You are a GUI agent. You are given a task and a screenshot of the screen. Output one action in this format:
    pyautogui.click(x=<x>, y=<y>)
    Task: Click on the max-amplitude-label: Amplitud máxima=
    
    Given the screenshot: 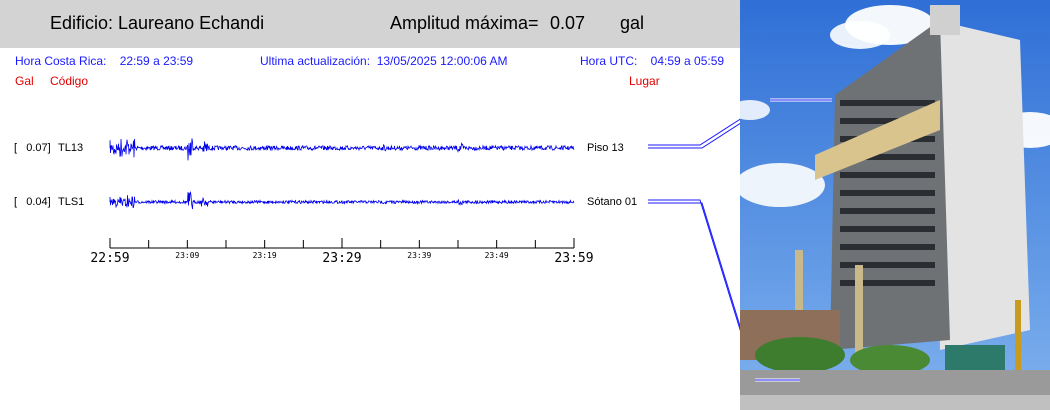 What is the action you would take?
    pyautogui.click(x=464, y=23)
    